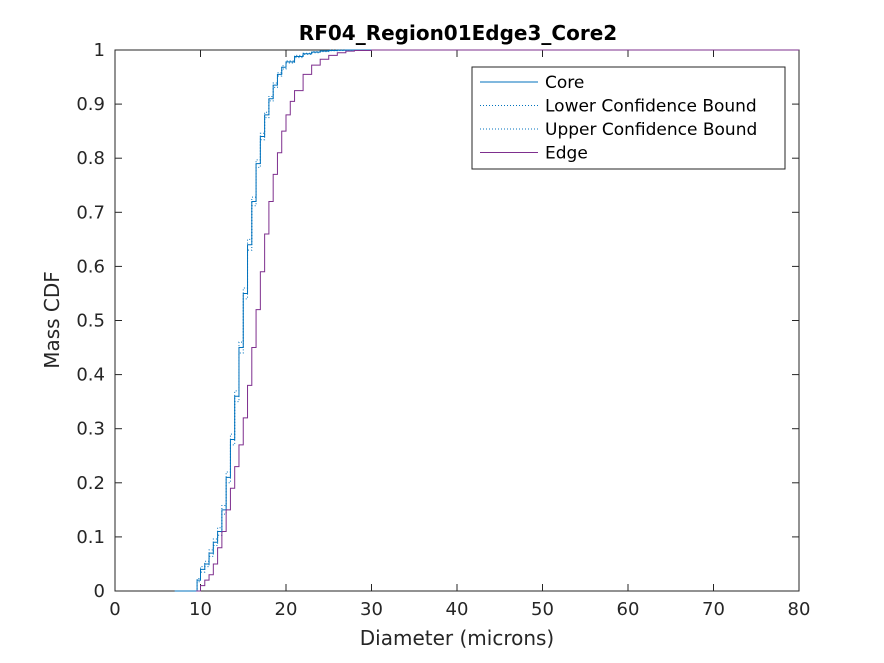  I want to click on x-tick-label: 10, so click(200, 609).